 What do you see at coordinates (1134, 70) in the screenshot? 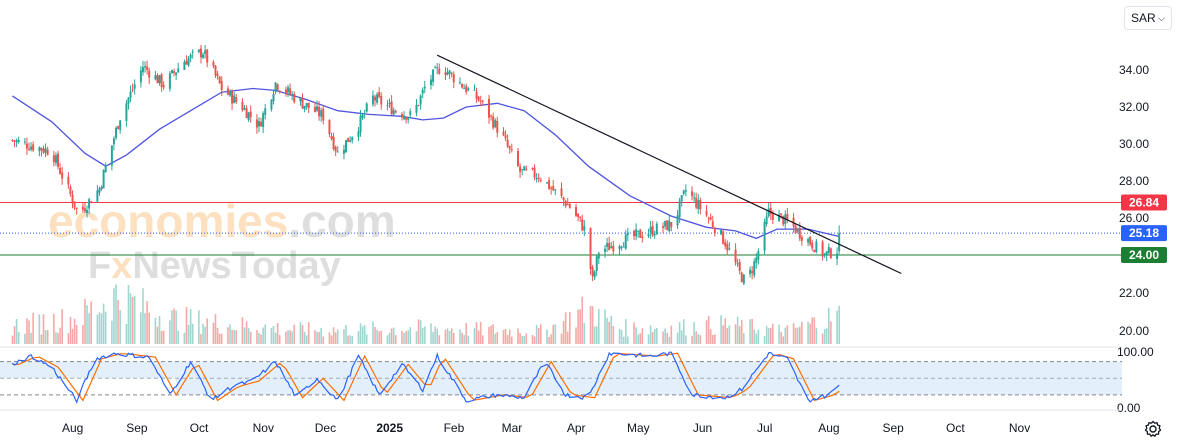
I see `price-tick-label: 34.00` at bounding box center [1134, 70].